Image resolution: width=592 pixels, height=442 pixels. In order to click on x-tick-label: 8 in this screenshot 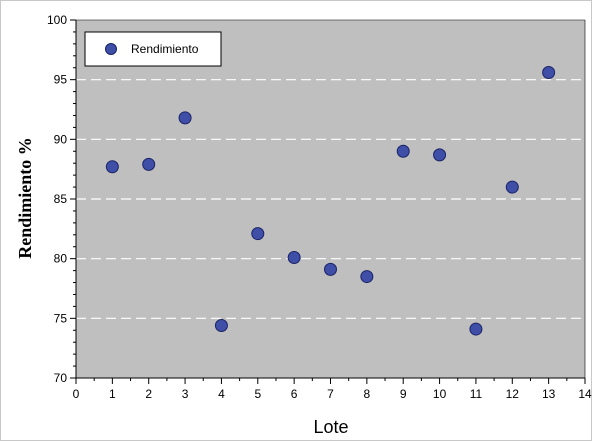, I will do `click(367, 394)`.